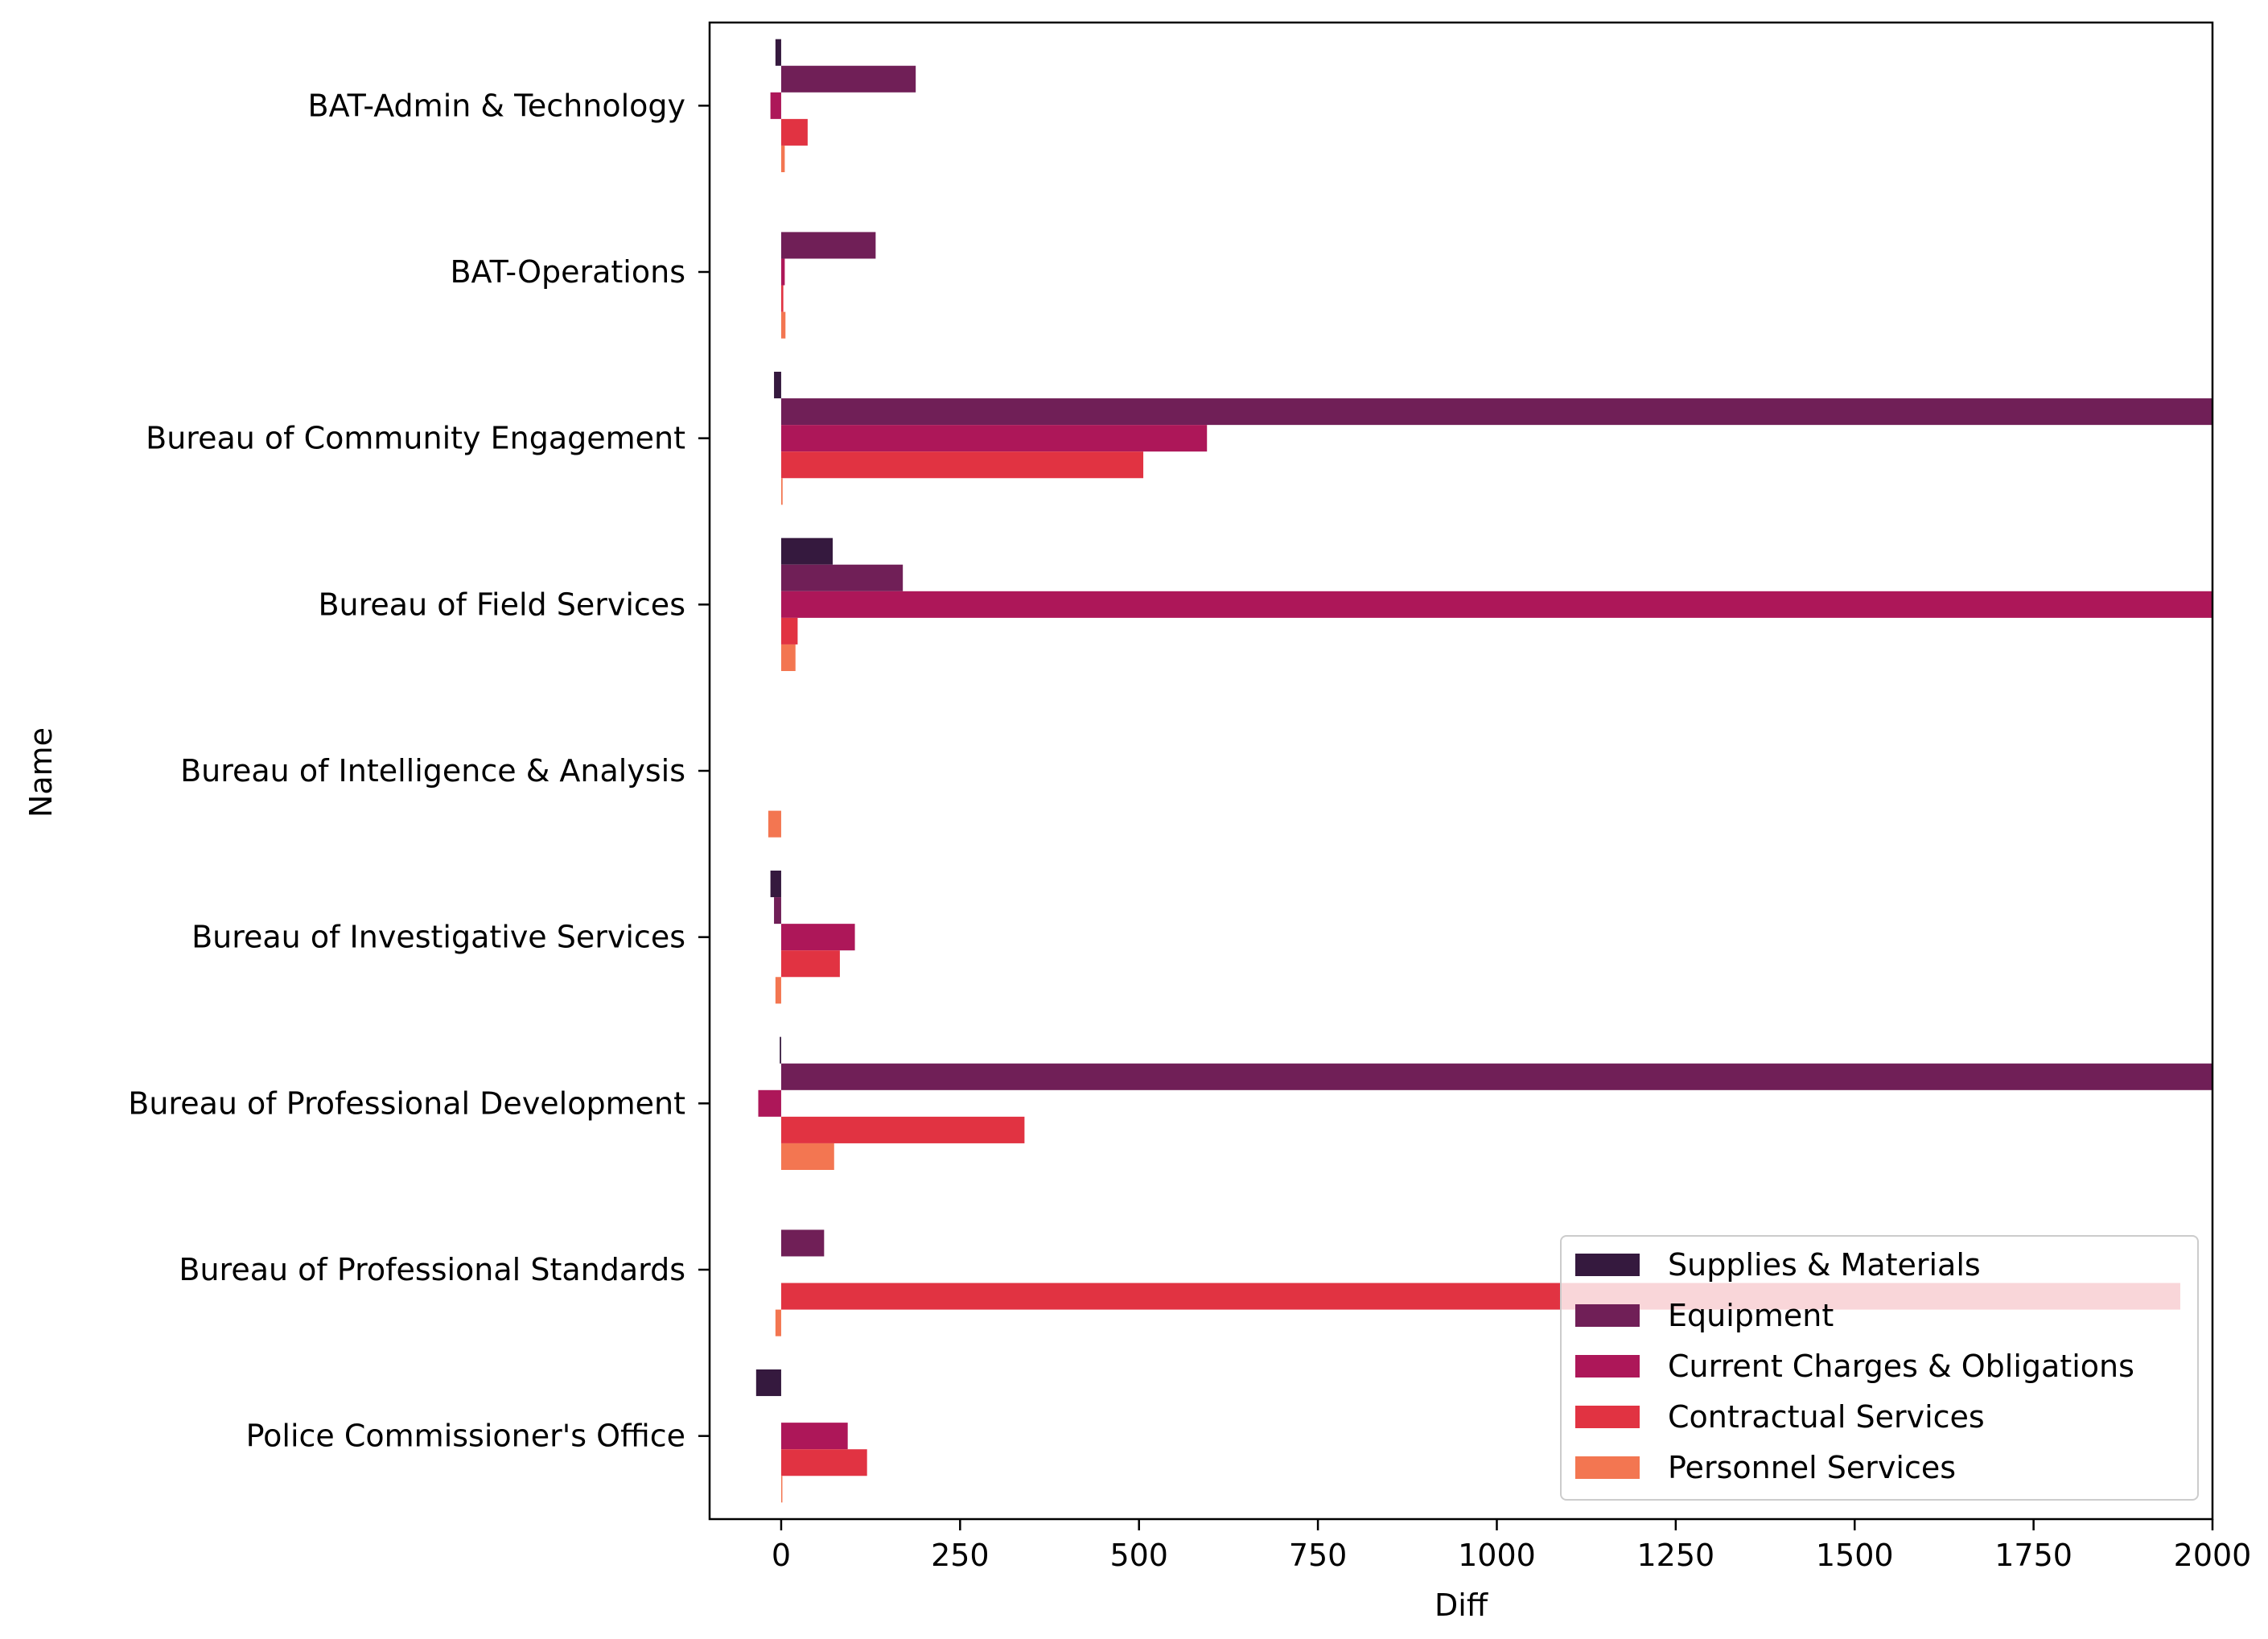  I want to click on y-axis-title: Name, so click(41, 772).